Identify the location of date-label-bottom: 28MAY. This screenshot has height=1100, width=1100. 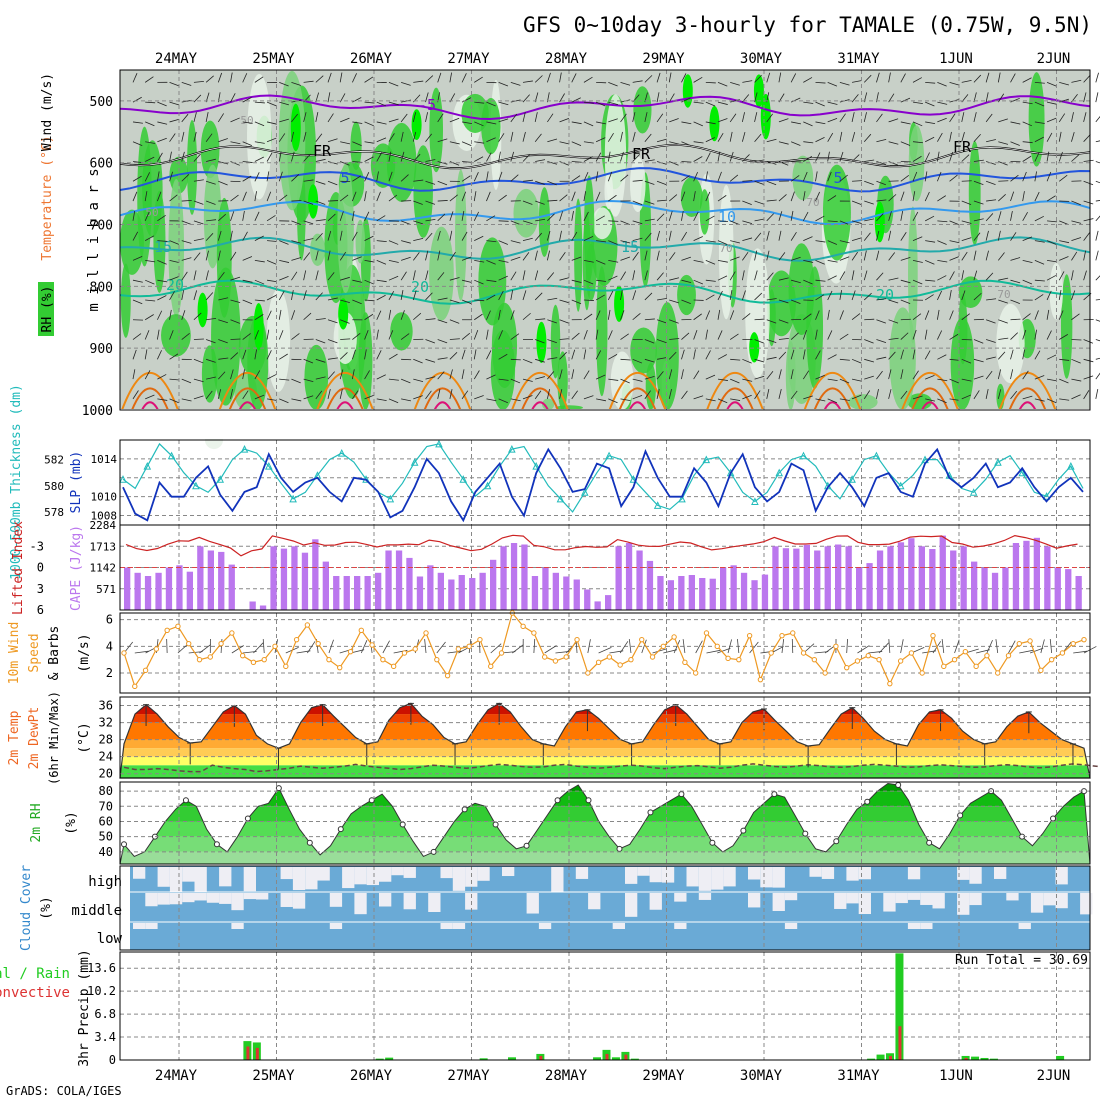
(566, 1076).